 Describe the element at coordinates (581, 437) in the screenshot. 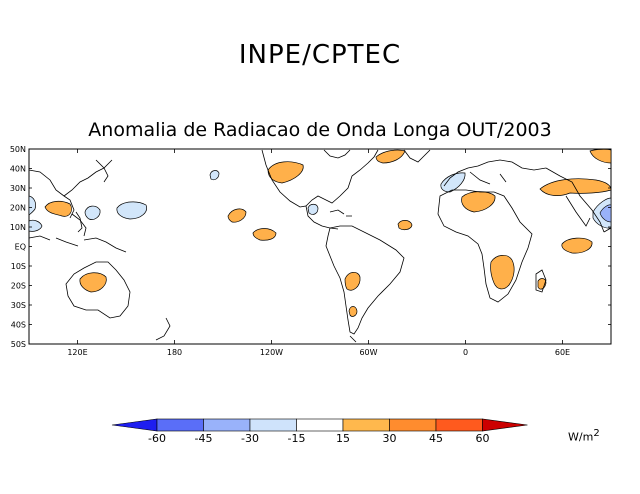

I see `units-base: W/m` at that location.